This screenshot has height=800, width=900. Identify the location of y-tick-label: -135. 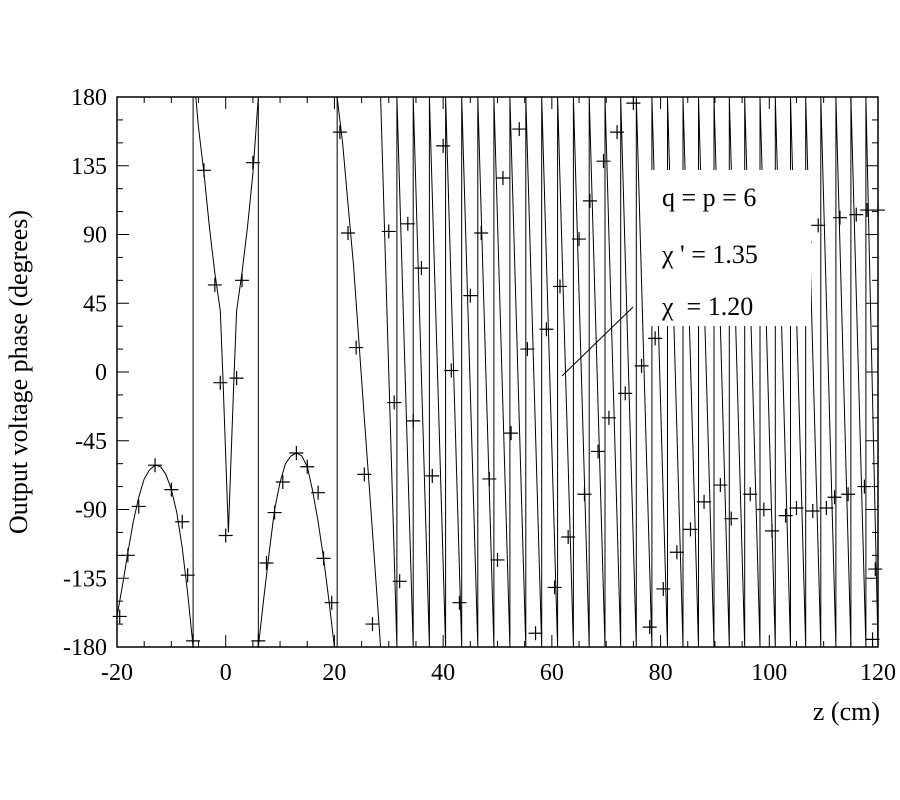
(85, 579).